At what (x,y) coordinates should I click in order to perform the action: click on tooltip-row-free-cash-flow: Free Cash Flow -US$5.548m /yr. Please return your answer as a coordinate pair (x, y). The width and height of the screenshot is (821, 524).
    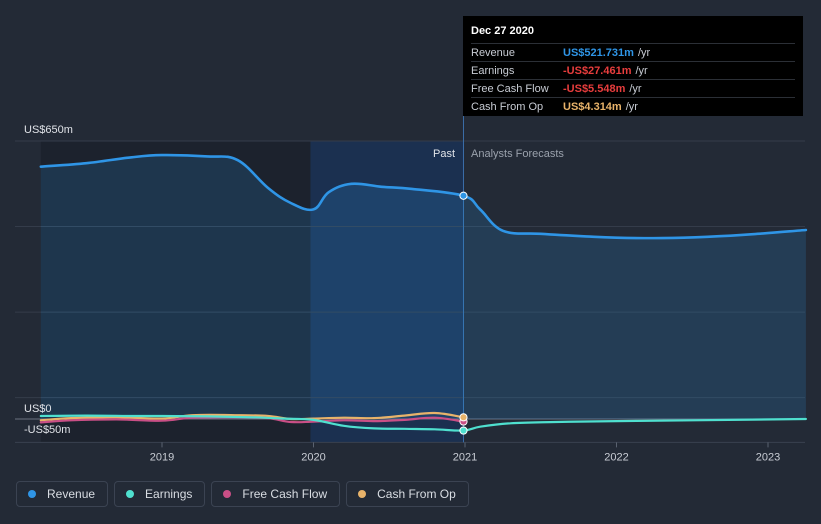
    Looking at the image, I should click on (633, 88).